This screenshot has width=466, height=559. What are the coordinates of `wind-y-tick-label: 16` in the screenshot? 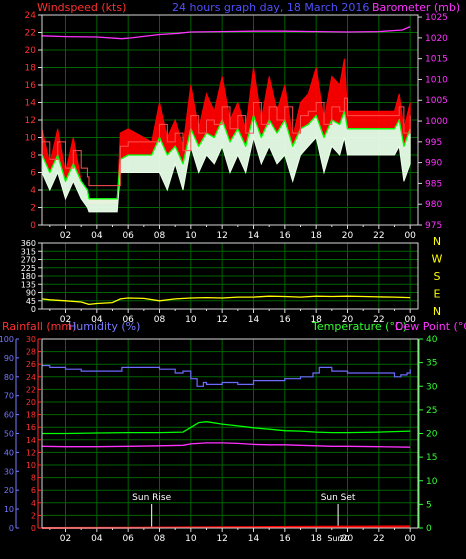 It's located at (31, 86).